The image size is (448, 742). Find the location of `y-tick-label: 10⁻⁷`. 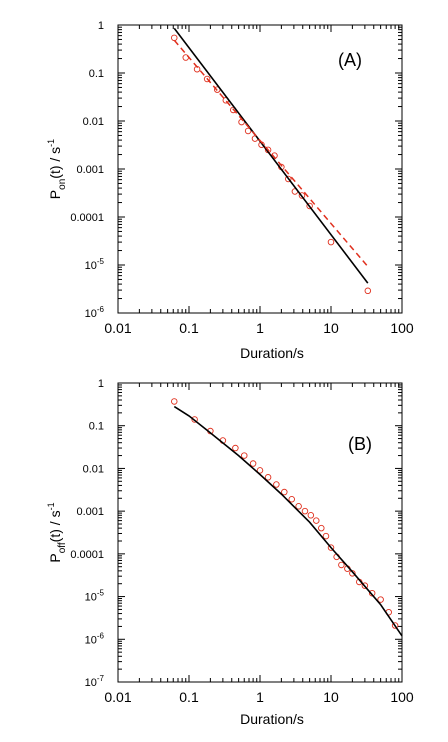

y-tick-label: 10⁻⁷ is located at coordinates (95, 681).